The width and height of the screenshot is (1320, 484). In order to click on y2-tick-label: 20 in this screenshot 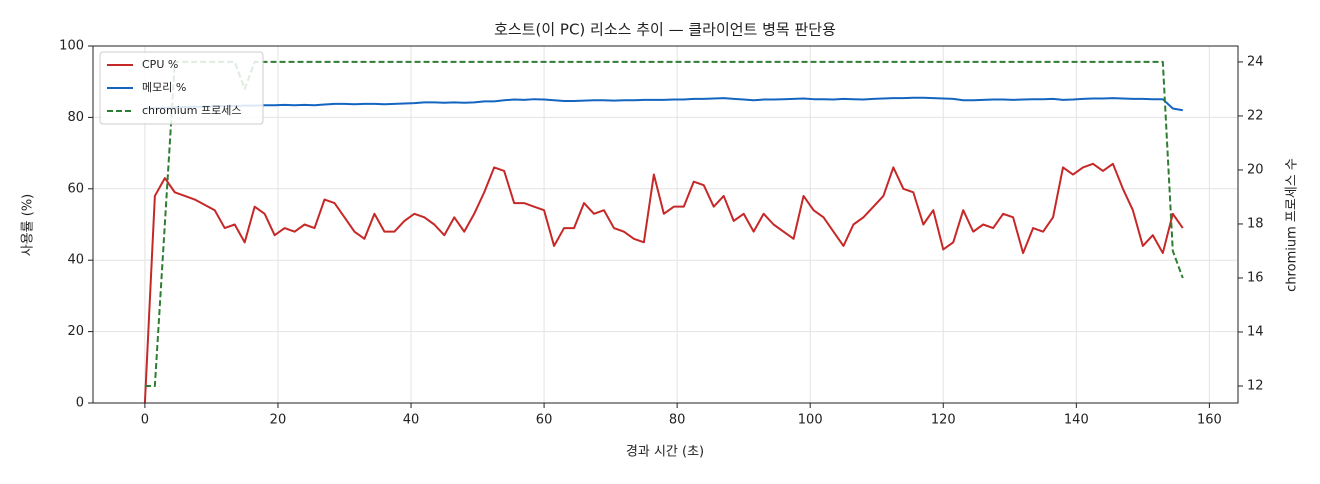, I will do `click(1255, 169)`.